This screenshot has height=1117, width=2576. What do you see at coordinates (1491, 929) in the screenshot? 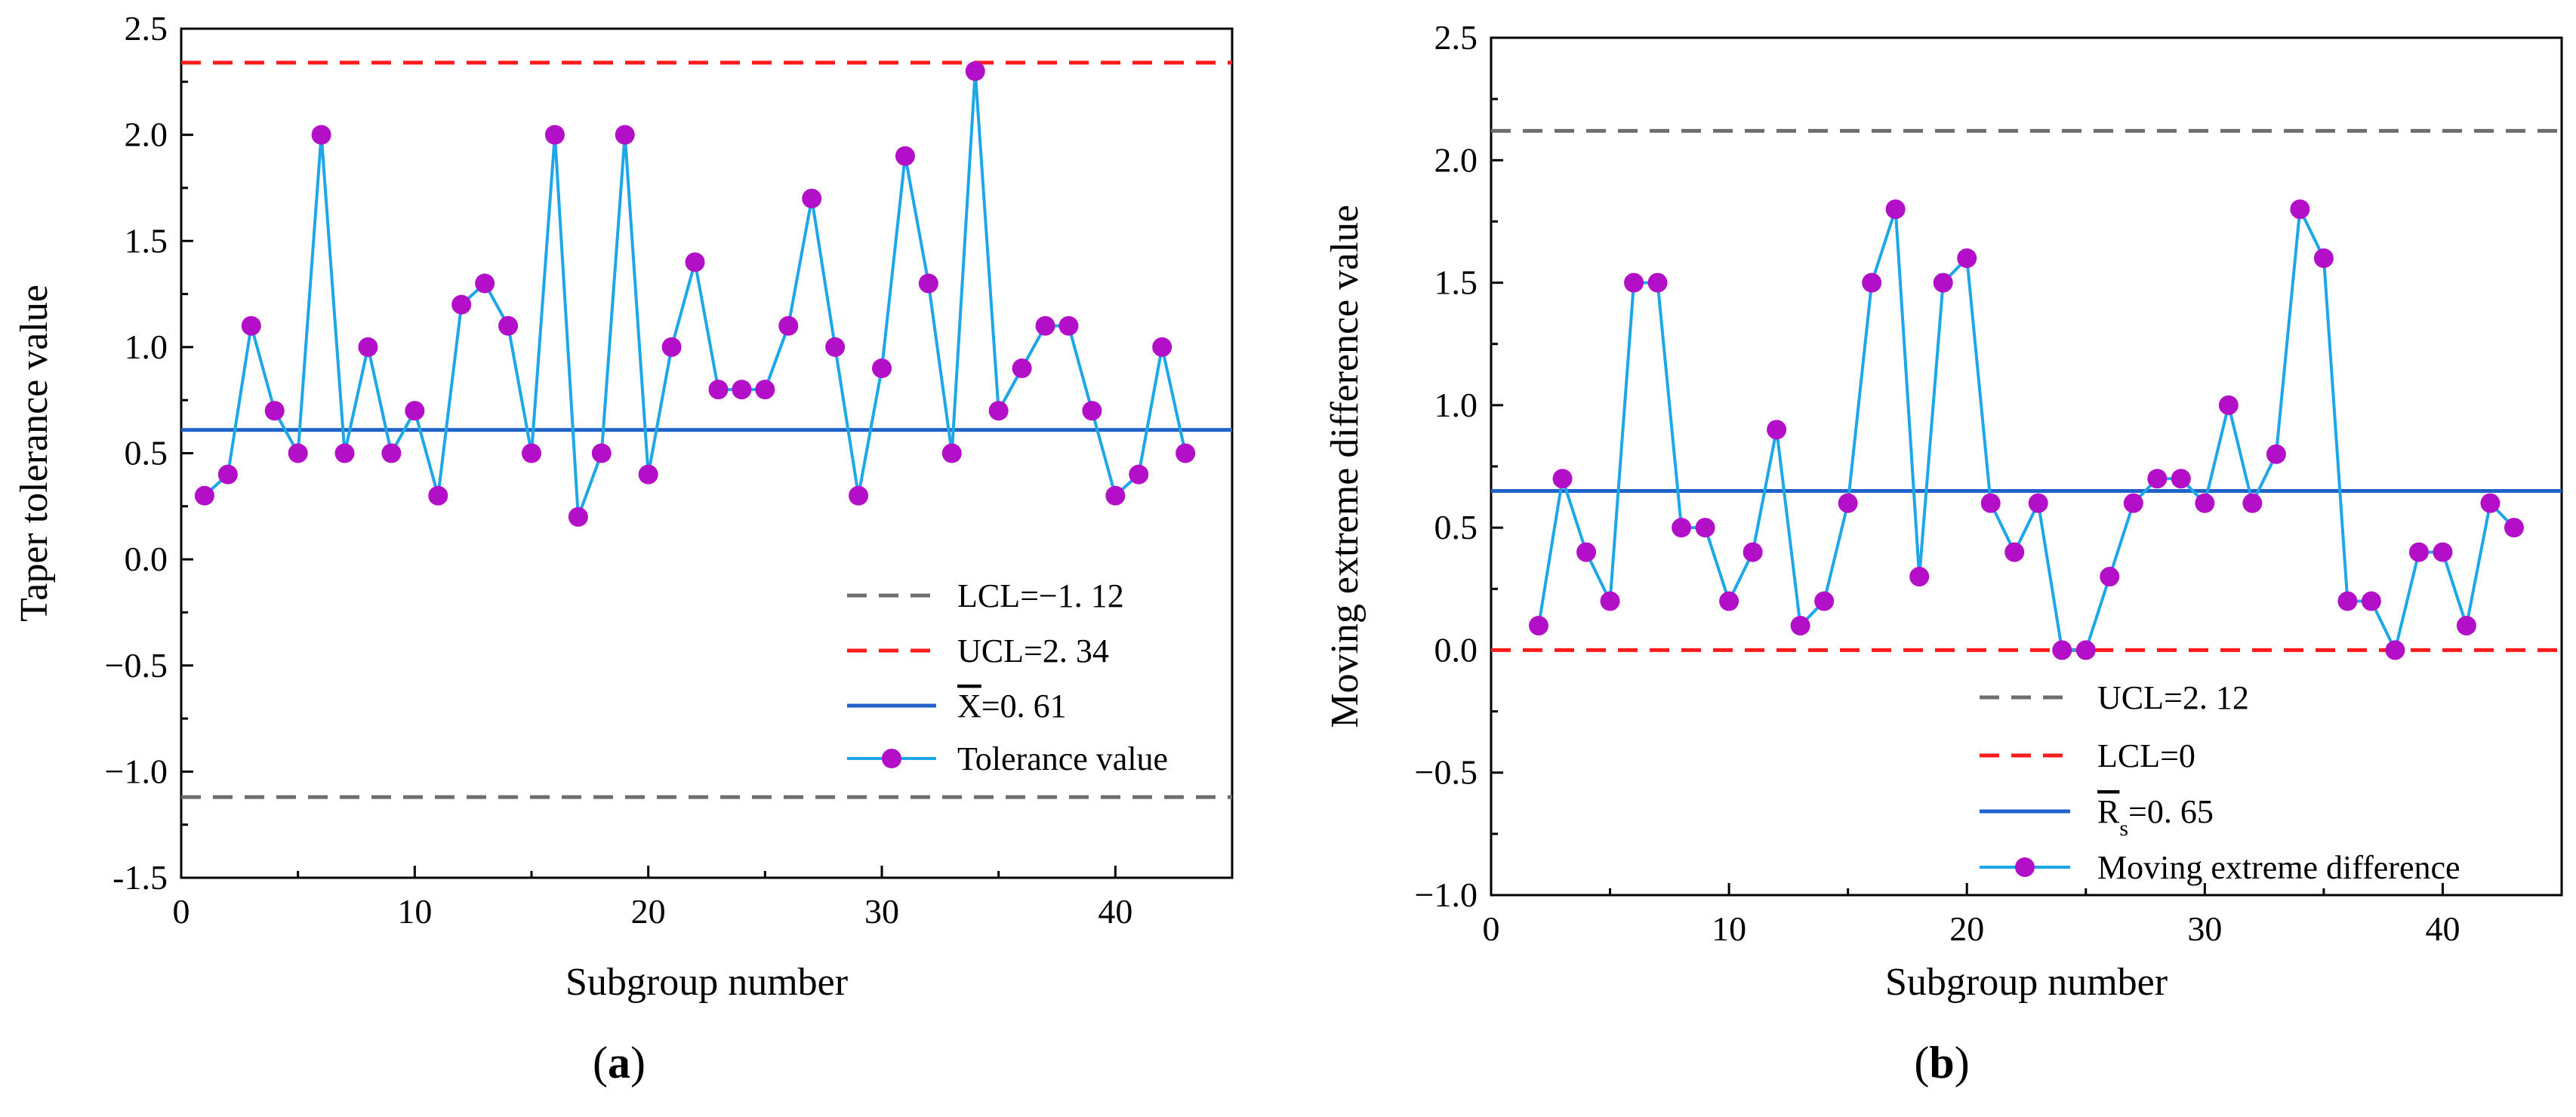
I see `x-tick-label: 0` at bounding box center [1491, 929].